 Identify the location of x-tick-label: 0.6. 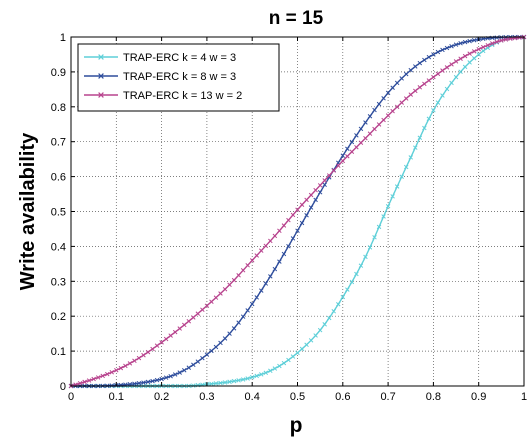
(342, 397).